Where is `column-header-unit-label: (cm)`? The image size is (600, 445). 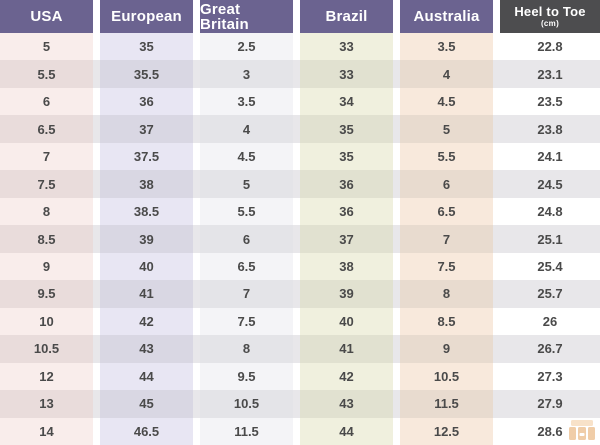 column-header-unit-label: (cm) is located at coordinates (550, 23).